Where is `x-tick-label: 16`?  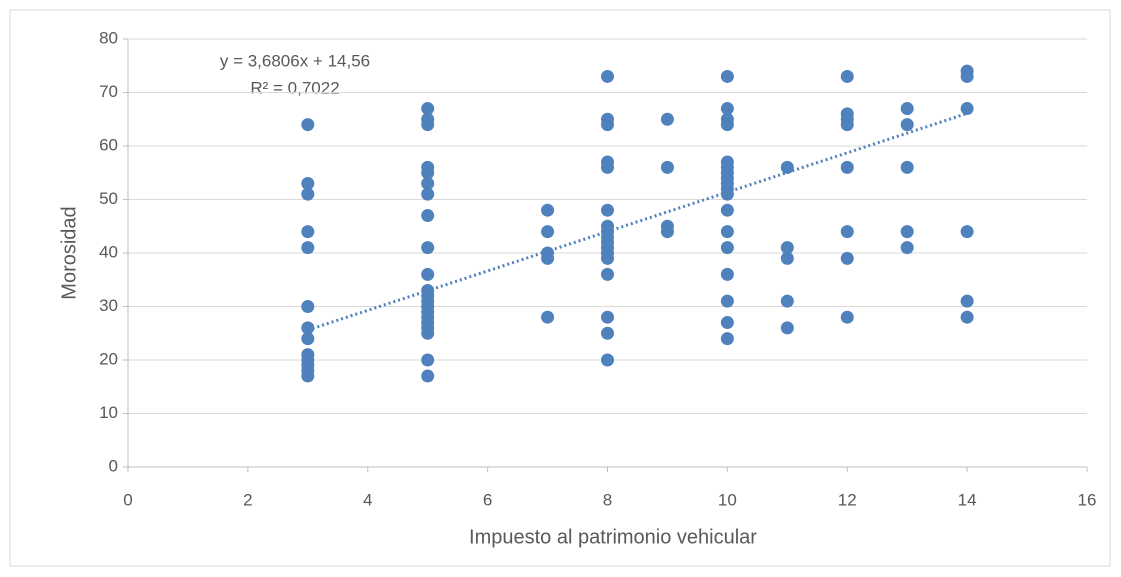
x-tick-label: 16 is located at coordinates (1087, 499).